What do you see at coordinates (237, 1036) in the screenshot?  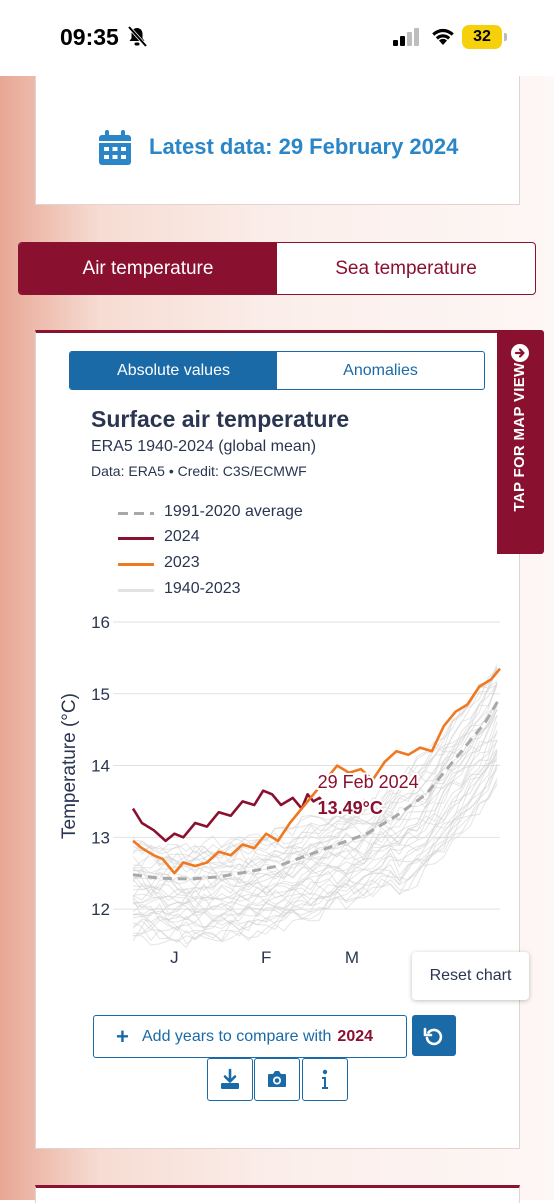 I see `add-years-label: Add years to compare with` at bounding box center [237, 1036].